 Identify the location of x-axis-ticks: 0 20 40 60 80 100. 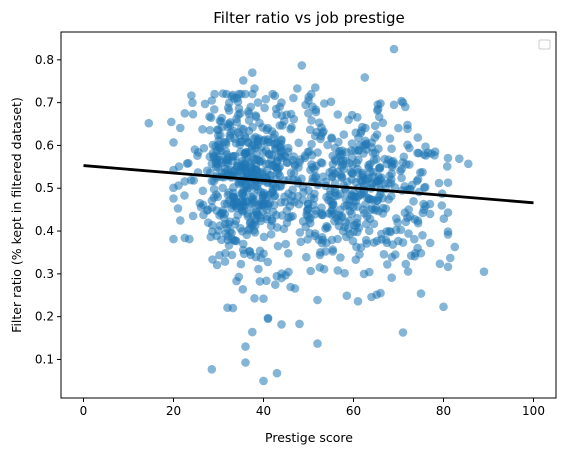
(312, 408).